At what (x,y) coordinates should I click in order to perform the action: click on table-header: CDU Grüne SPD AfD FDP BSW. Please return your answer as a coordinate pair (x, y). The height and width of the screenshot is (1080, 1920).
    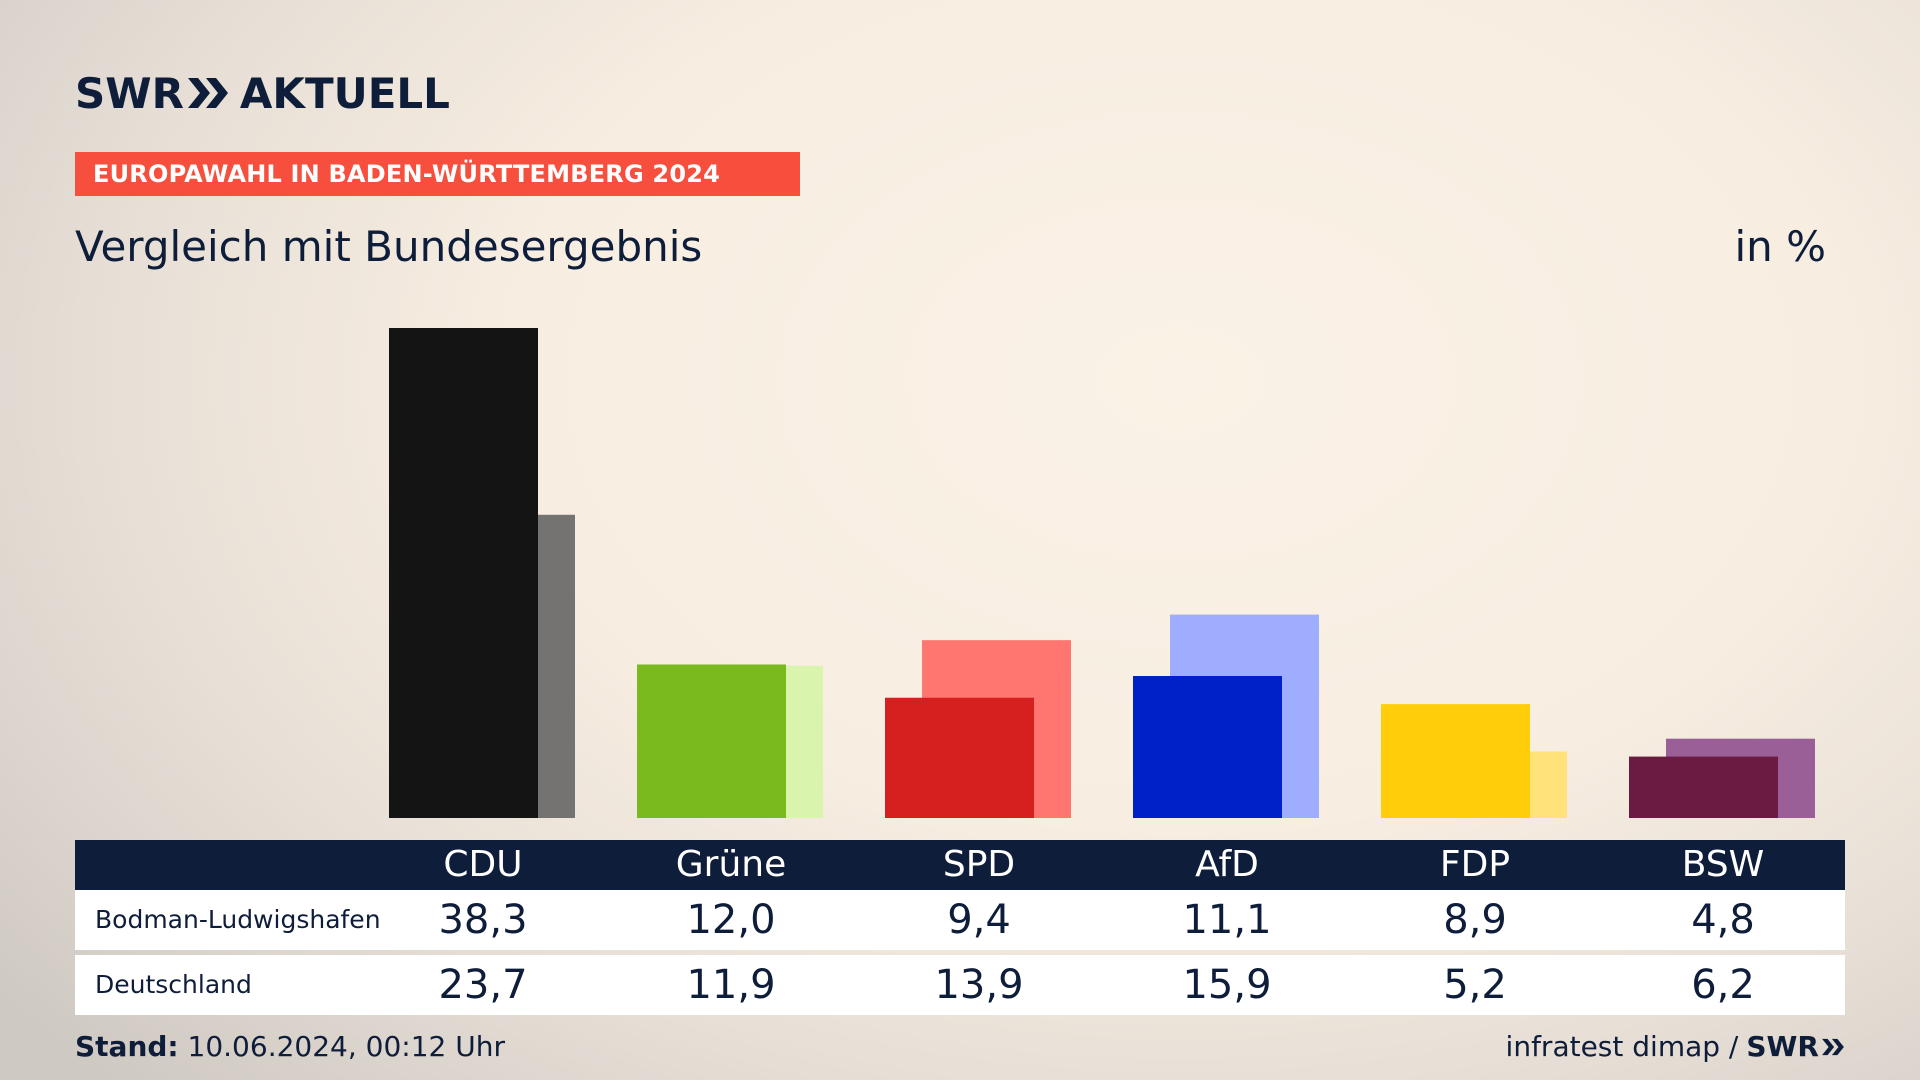
    Looking at the image, I should click on (960, 865).